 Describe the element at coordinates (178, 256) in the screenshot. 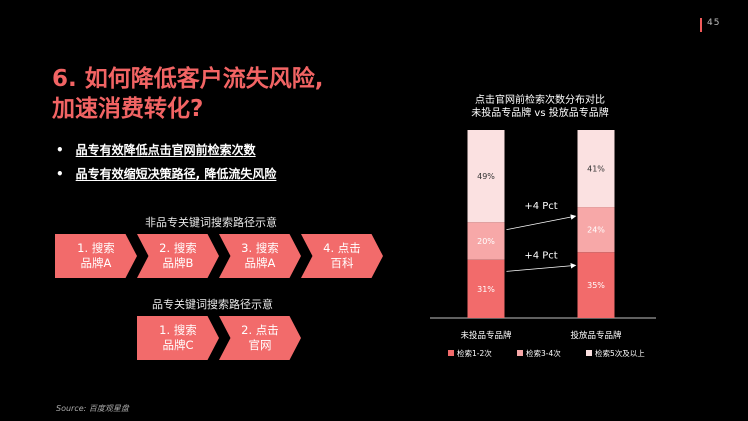

I see `flow1-step-2: 2. 搜索 品牌B` at that location.